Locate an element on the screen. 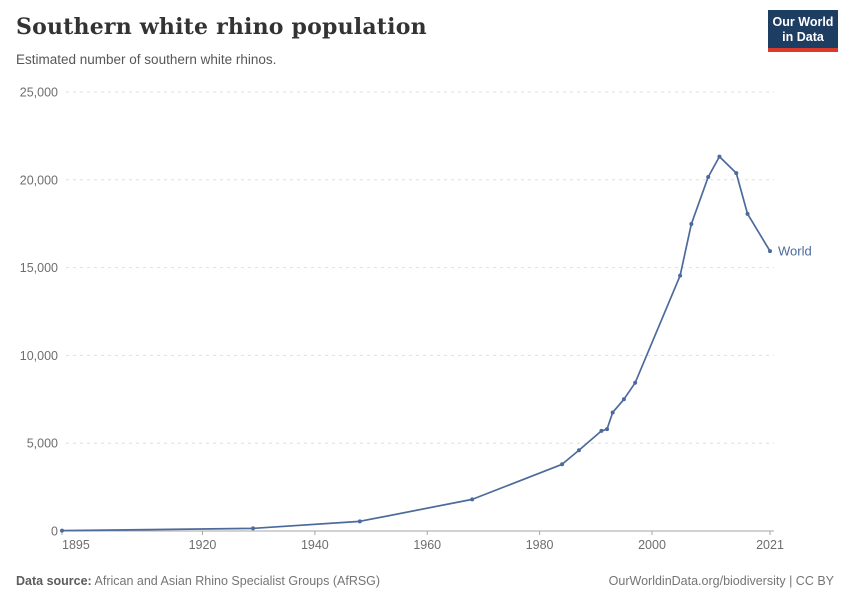  x-tick-label: 1960 is located at coordinates (427, 545).